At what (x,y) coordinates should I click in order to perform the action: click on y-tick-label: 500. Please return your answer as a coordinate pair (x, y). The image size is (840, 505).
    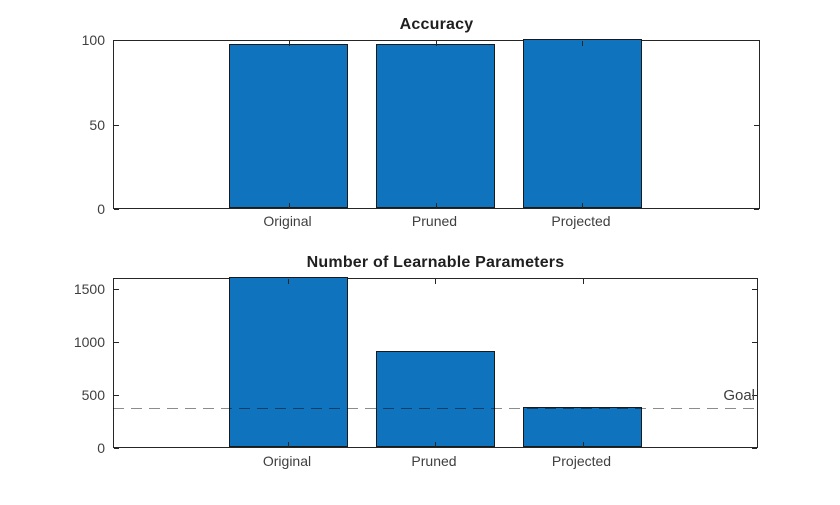
    Looking at the image, I should click on (93, 394).